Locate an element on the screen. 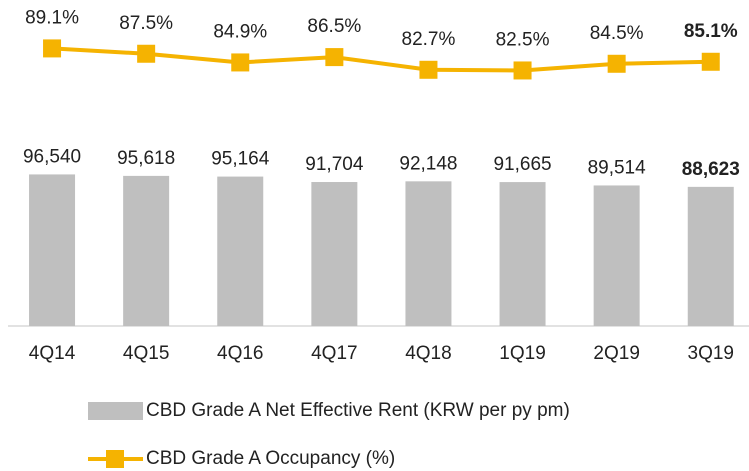  data-label: 91,665 is located at coordinates (522, 164).